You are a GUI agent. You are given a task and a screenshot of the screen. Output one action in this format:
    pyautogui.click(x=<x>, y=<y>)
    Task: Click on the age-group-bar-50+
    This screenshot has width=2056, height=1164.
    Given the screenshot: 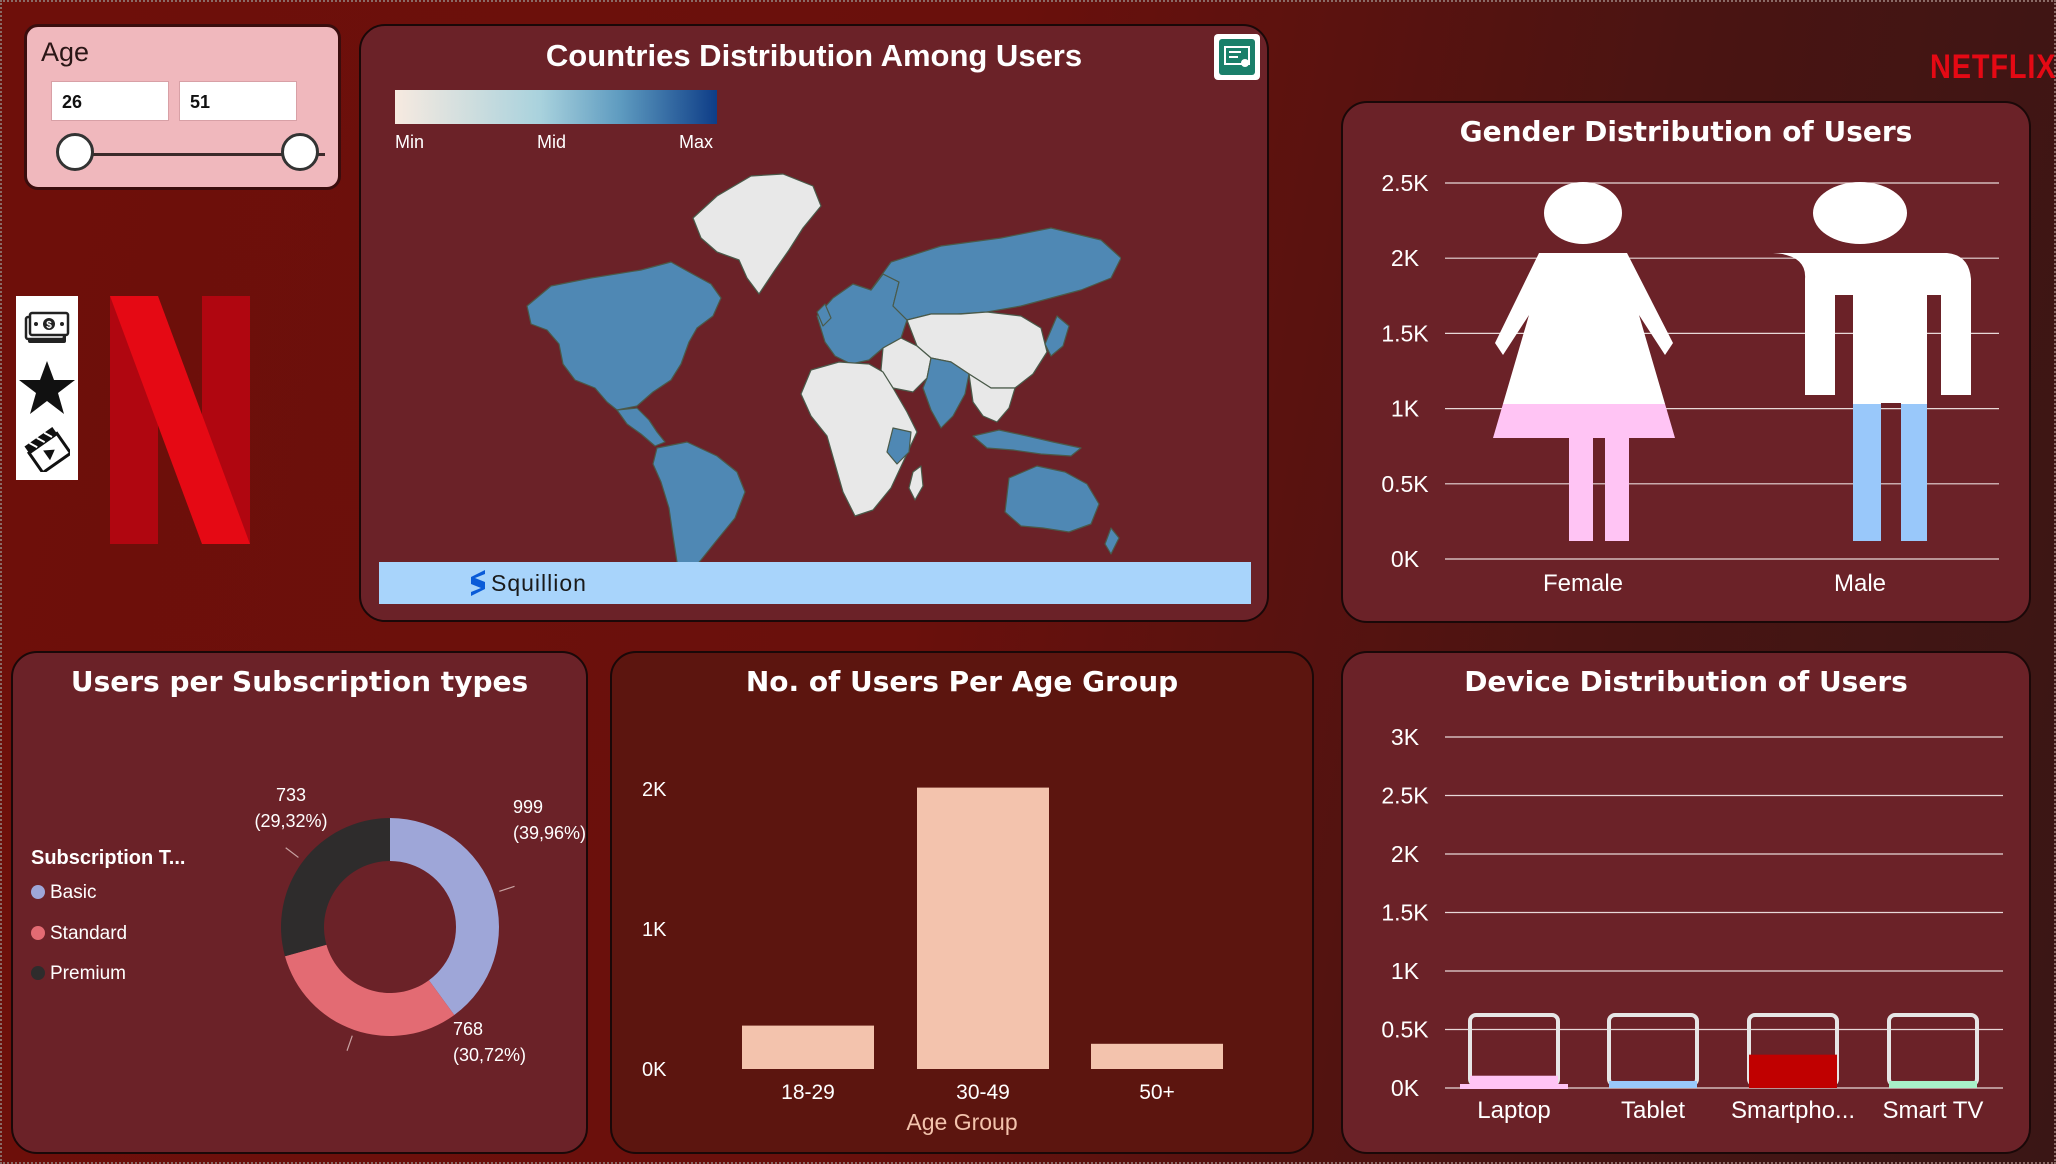 What is the action you would take?
    pyautogui.click(x=1157, y=1056)
    